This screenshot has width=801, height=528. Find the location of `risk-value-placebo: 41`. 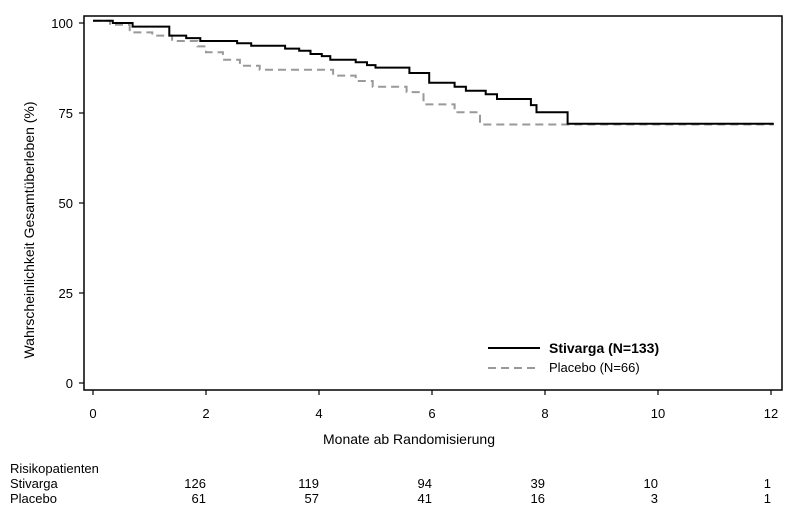

risk-value-placebo: 41 is located at coordinates (425, 498).